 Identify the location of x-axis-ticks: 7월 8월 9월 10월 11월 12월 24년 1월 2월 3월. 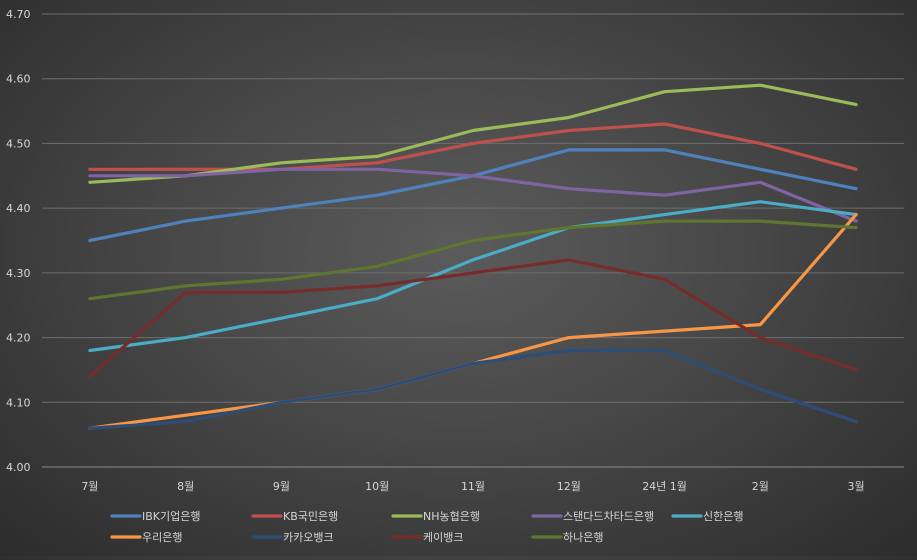
(472, 486).